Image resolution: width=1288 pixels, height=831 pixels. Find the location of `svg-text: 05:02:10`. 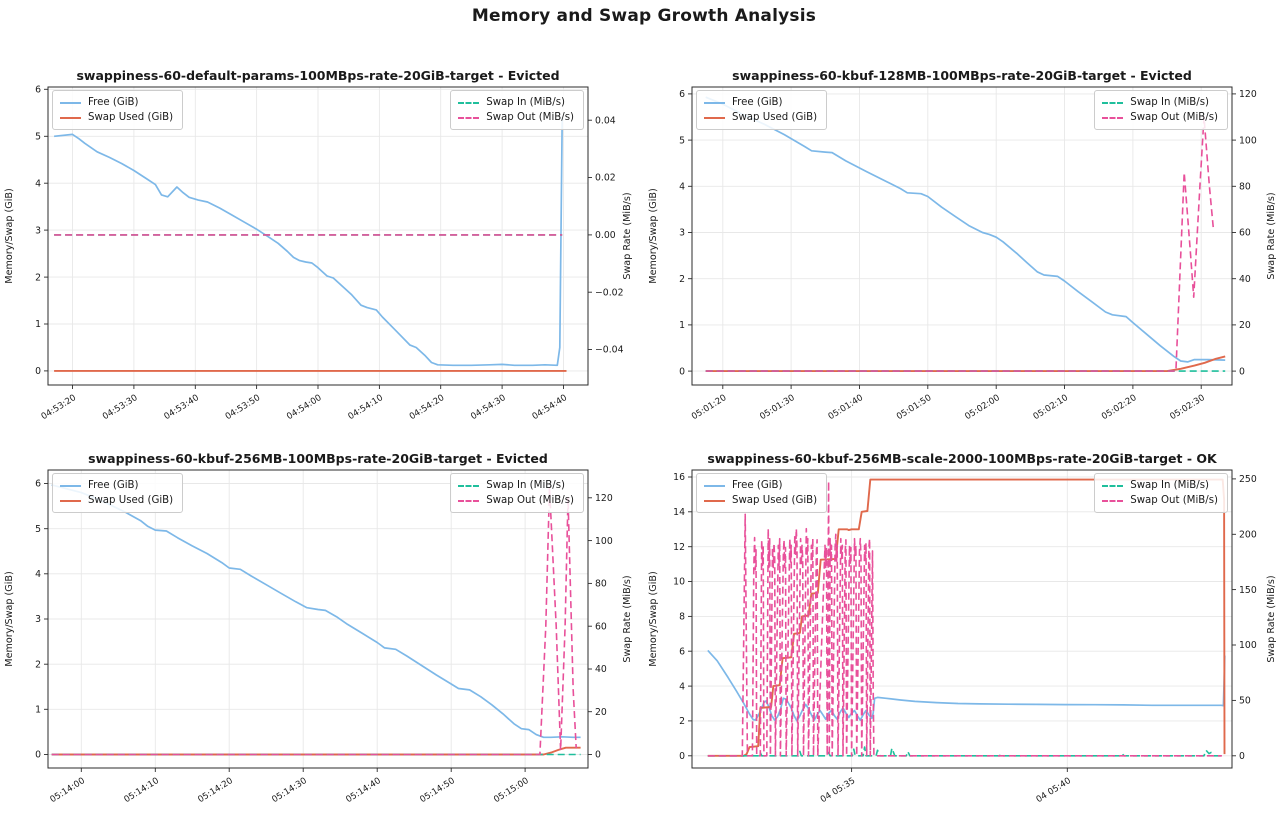

svg-text: 05:02:10 is located at coordinates (1051, 407).